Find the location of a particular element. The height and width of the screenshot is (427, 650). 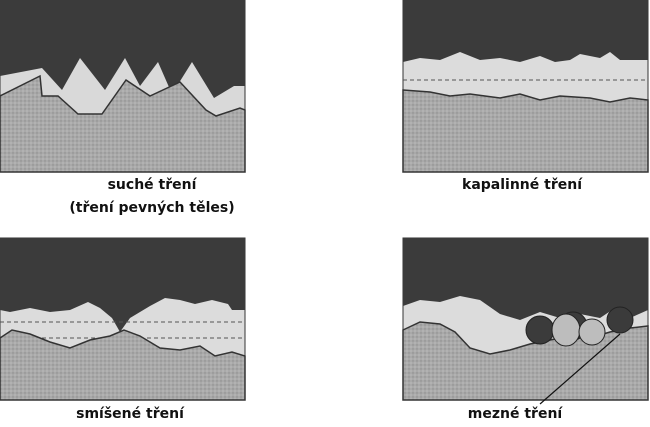

caption: mezné tření is located at coordinates (515, 414).